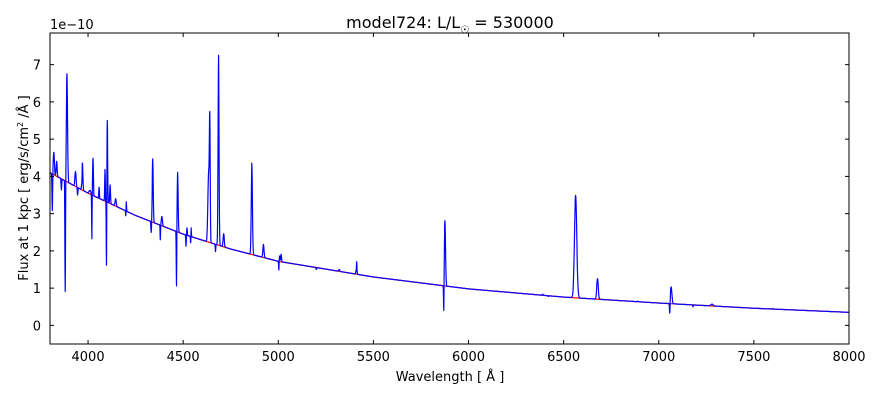 The width and height of the screenshot is (880, 400). I want to click on x-tick-label: 5500, so click(373, 357).